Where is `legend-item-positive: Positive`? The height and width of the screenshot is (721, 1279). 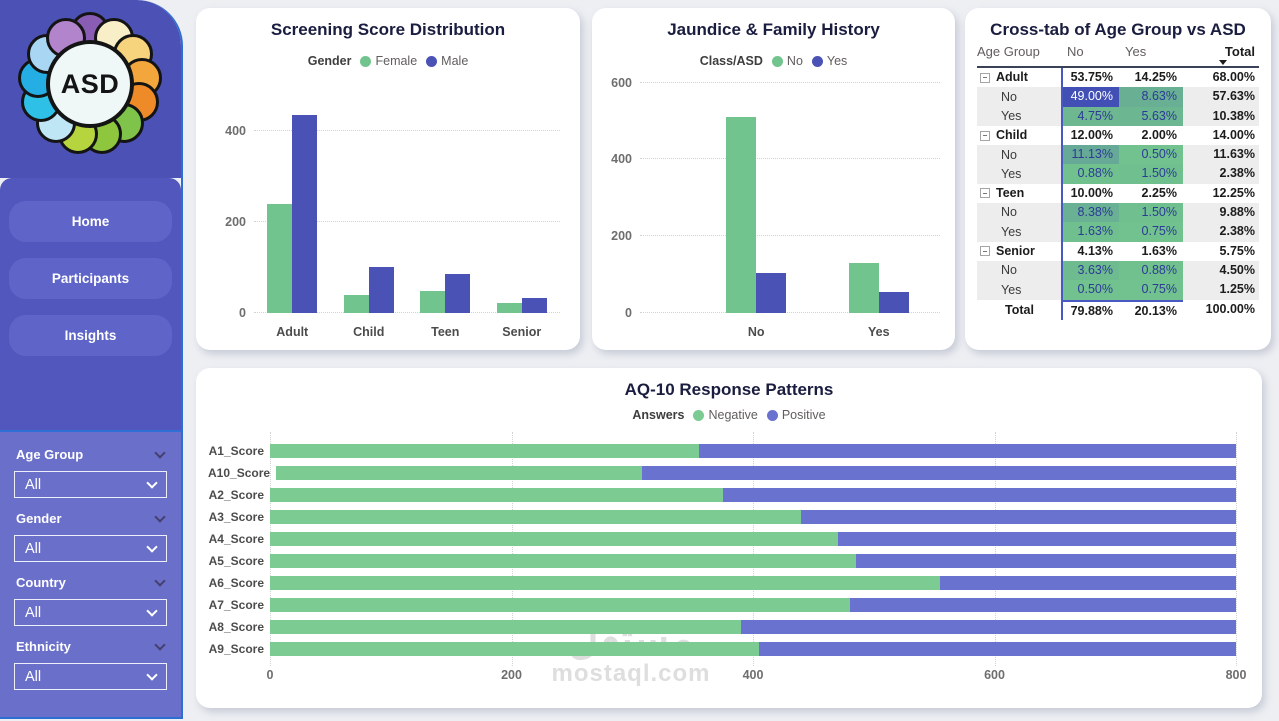
legend-item-positive: Positive is located at coordinates (796, 415).